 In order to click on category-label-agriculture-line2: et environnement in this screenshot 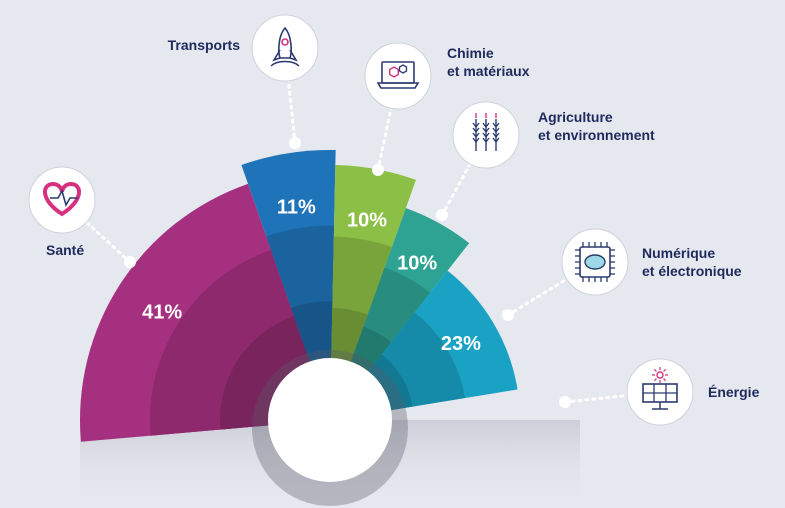, I will do `click(596, 135)`.